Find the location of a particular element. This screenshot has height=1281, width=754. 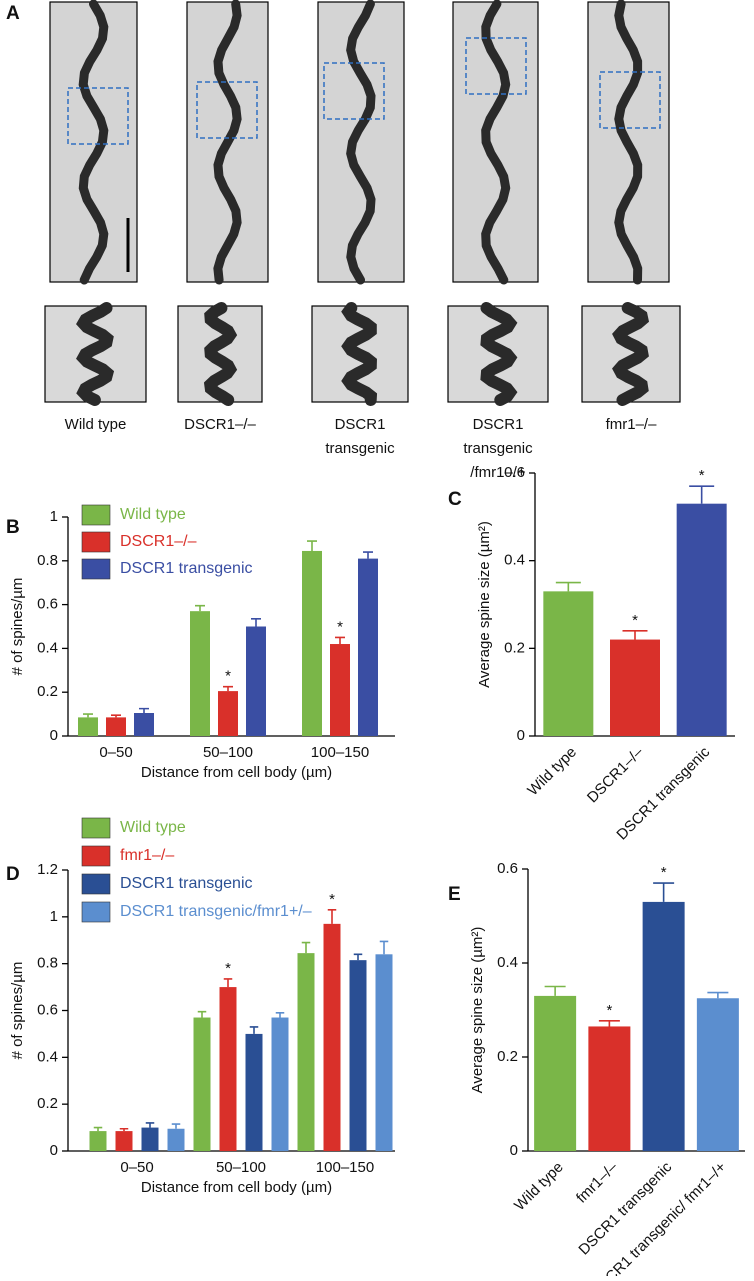

x-tick-label: 50–100 is located at coordinates (241, 1167).